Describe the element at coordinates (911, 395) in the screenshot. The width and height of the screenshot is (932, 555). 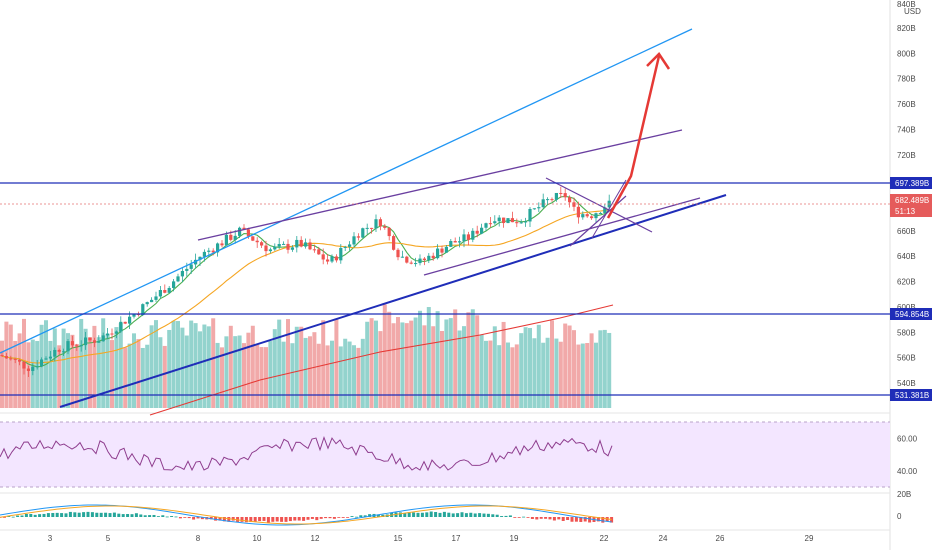
I see `price-tag` at that location.